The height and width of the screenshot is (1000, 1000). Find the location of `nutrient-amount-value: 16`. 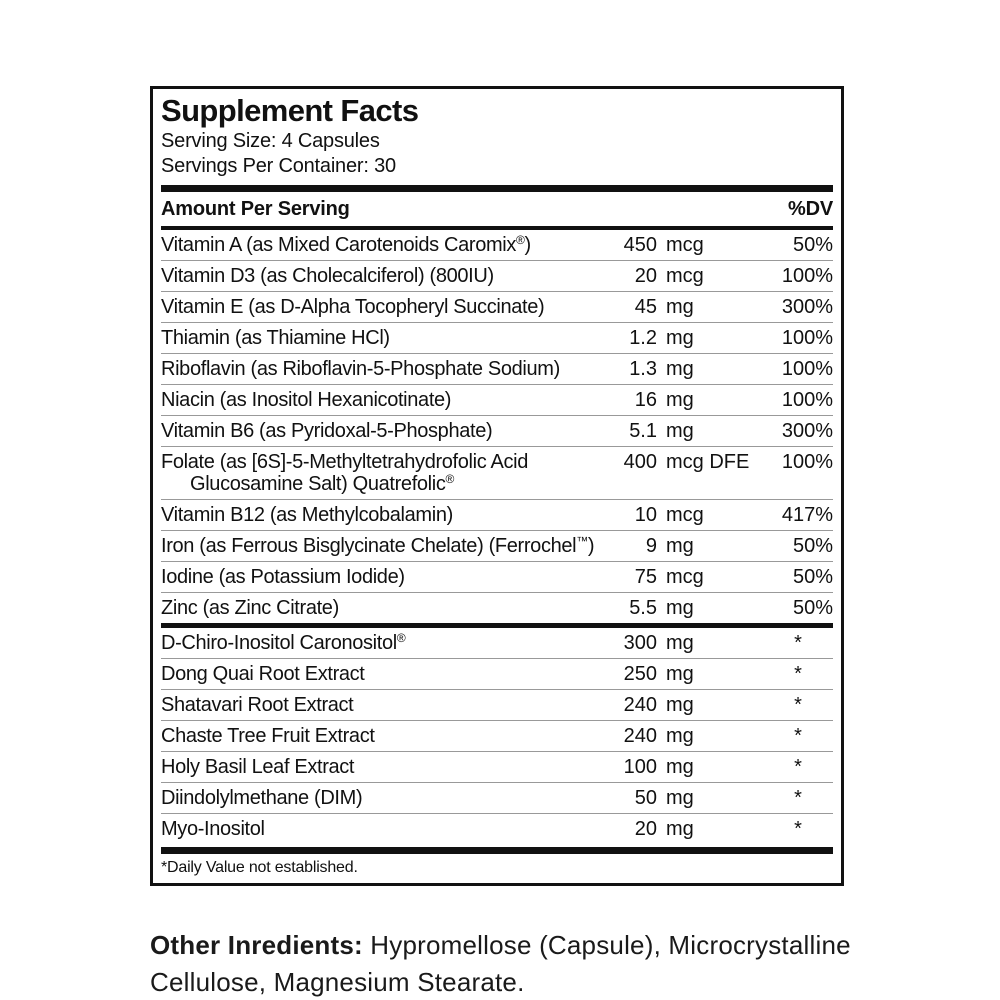

nutrient-amount-value: 16 is located at coordinates (645, 400).